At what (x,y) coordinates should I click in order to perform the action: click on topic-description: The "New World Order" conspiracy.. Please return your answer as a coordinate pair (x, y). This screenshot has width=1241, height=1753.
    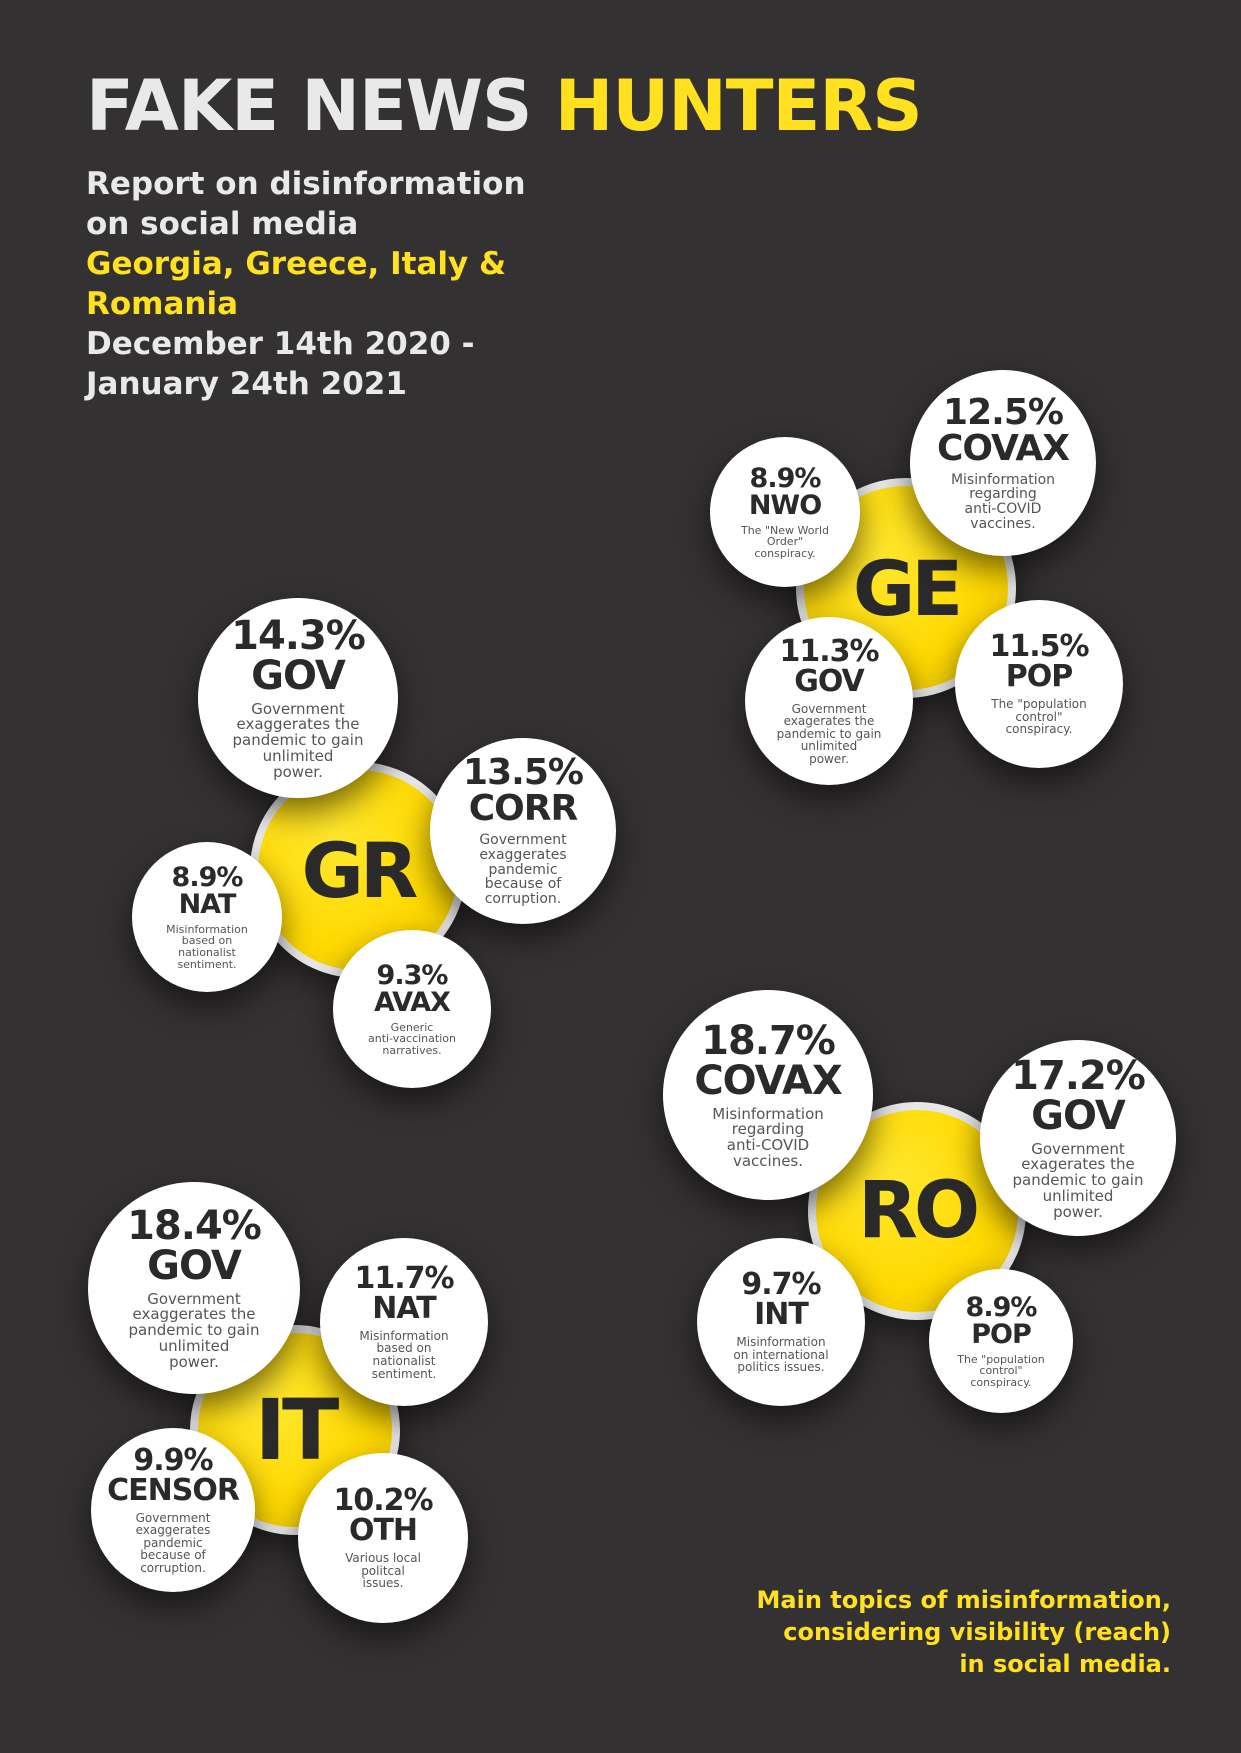
    Looking at the image, I should click on (785, 541).